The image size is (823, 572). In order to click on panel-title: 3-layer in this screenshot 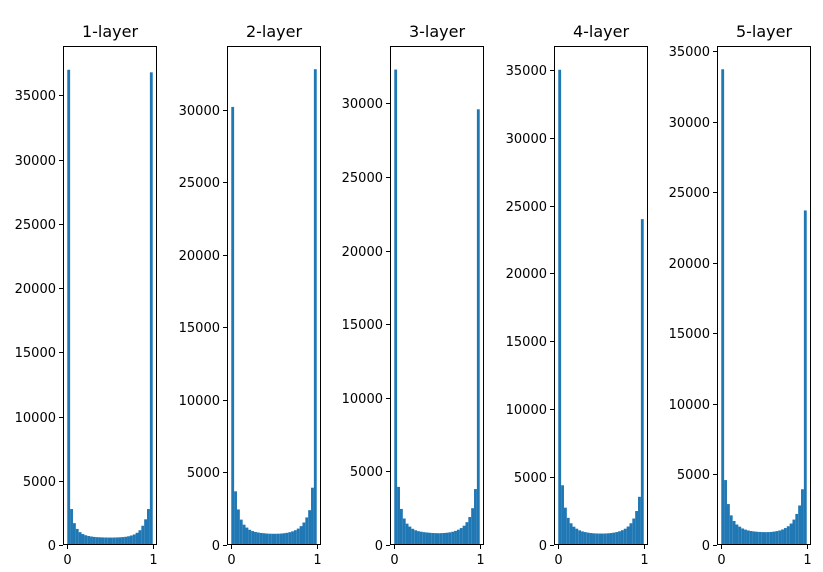, I will do `click(437, 31)`.